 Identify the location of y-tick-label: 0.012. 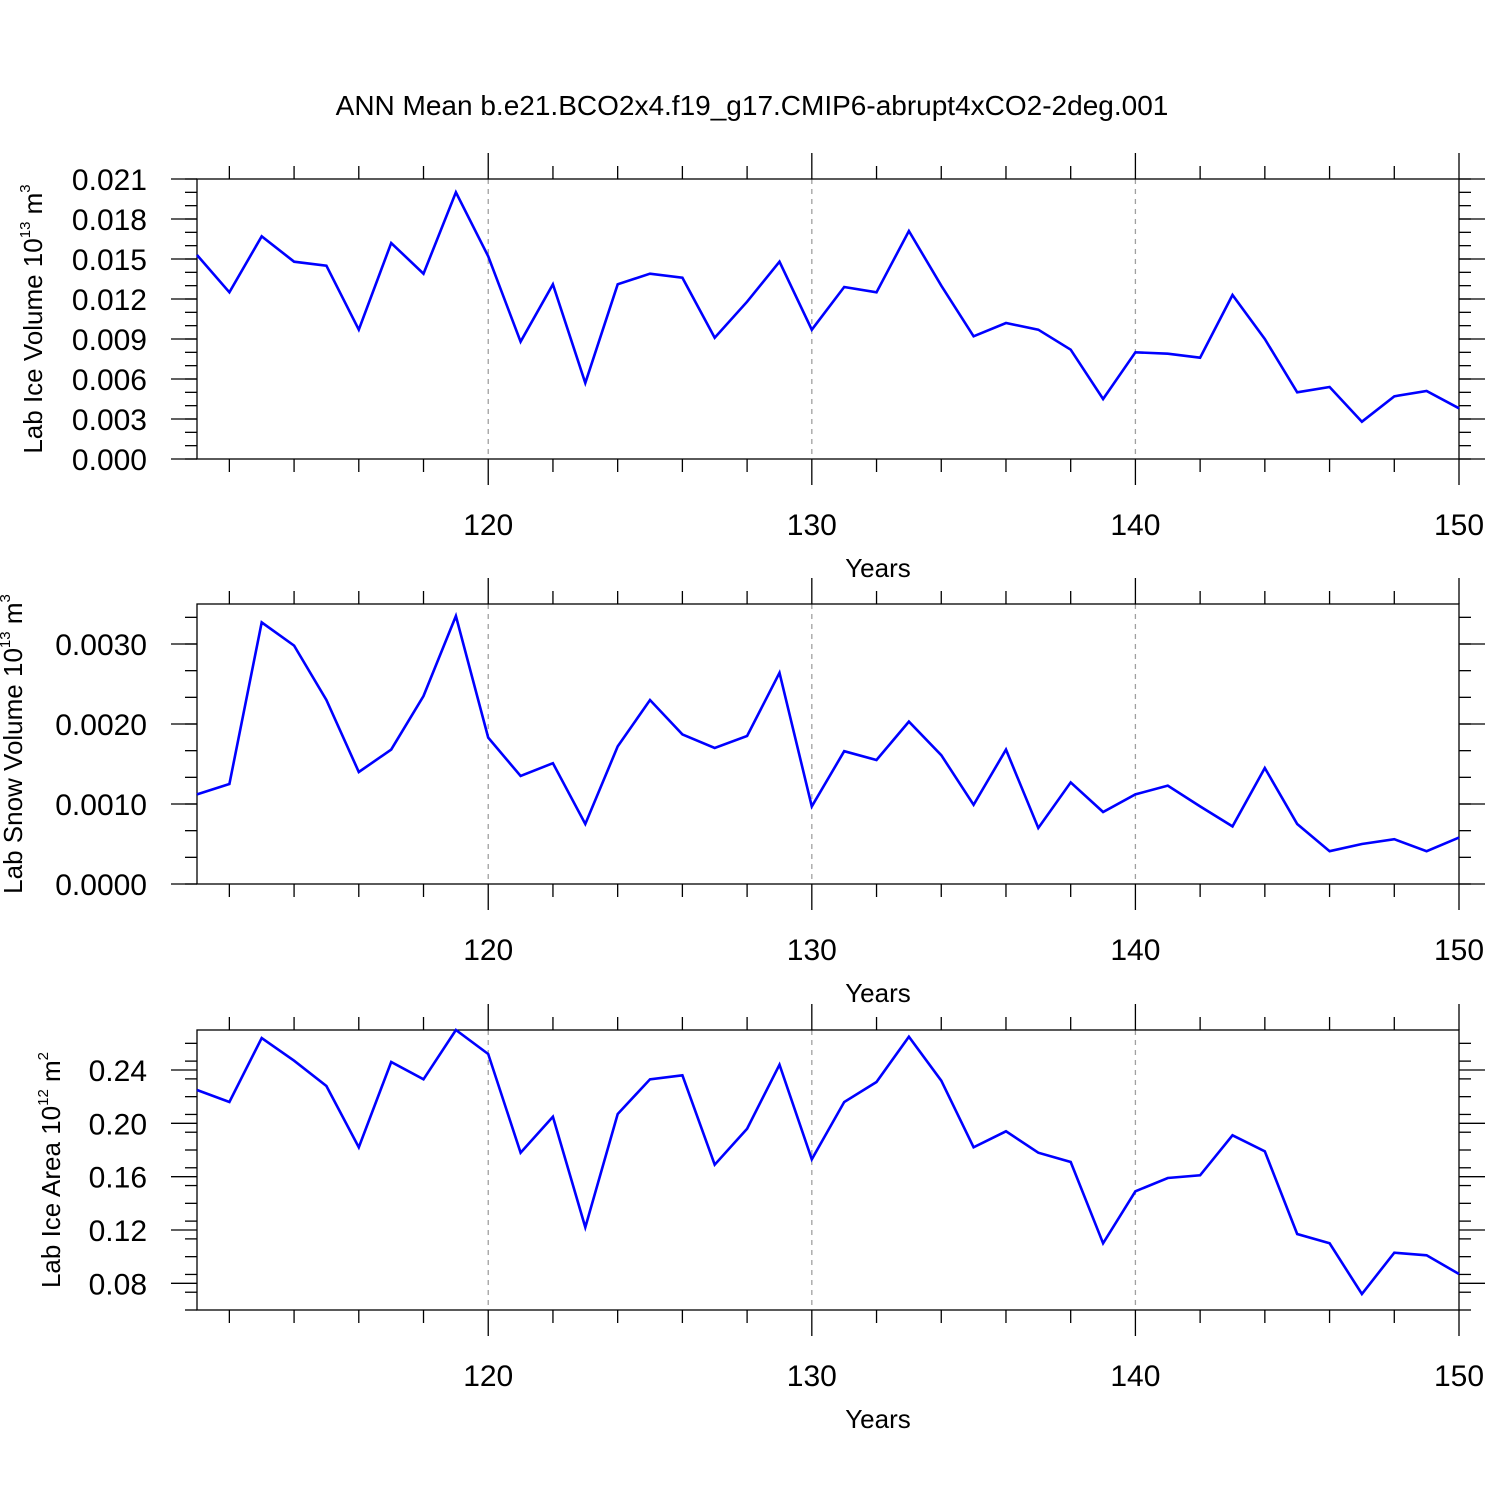
(109, 300).